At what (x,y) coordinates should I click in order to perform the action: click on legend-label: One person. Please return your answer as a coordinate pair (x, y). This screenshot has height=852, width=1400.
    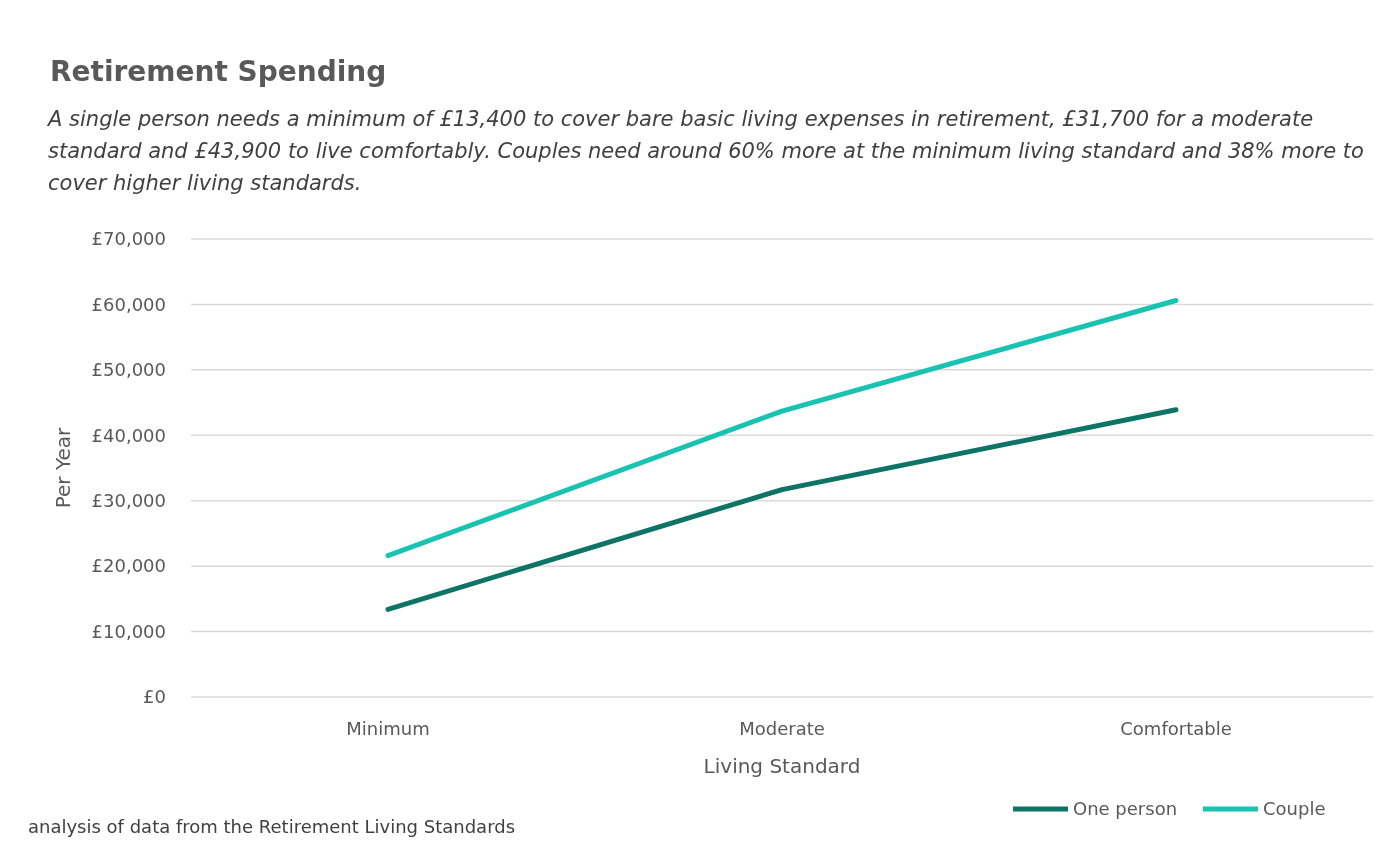
    Looking at the image, I should click on (1125, 809).